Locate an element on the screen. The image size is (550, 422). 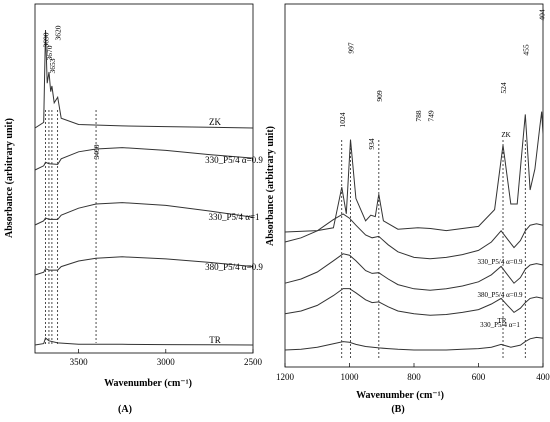
x-tick-label-3500: 3500 is located at coordinates (79, 362).